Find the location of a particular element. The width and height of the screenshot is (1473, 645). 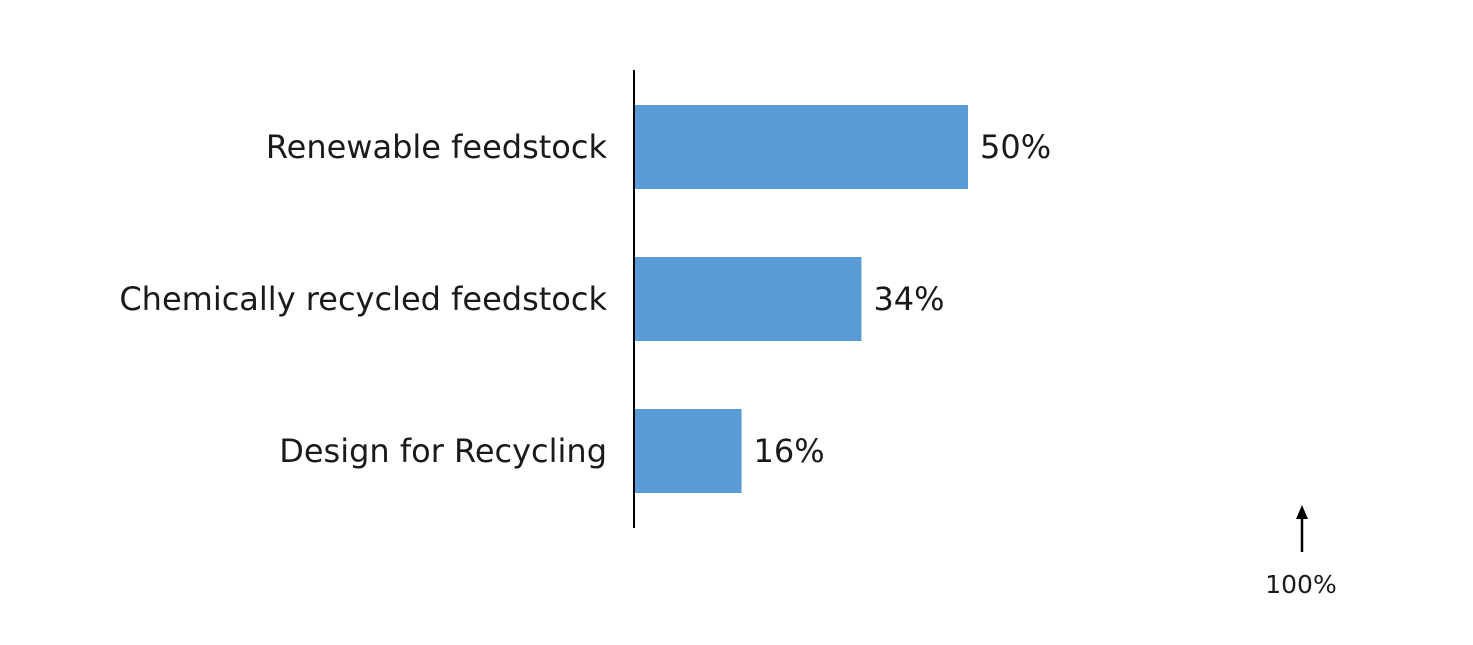

category-label-3: Design for Recycling is located at coordinates (443, 451).